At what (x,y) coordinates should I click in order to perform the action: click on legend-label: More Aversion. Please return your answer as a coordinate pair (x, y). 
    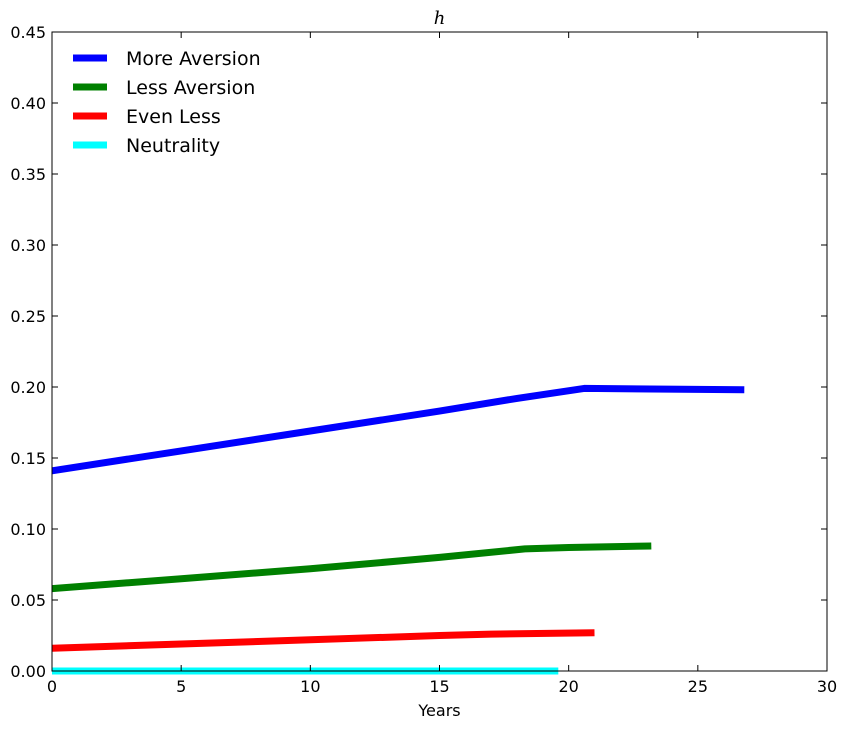
    Looking at the image, I should click on (193, 59).